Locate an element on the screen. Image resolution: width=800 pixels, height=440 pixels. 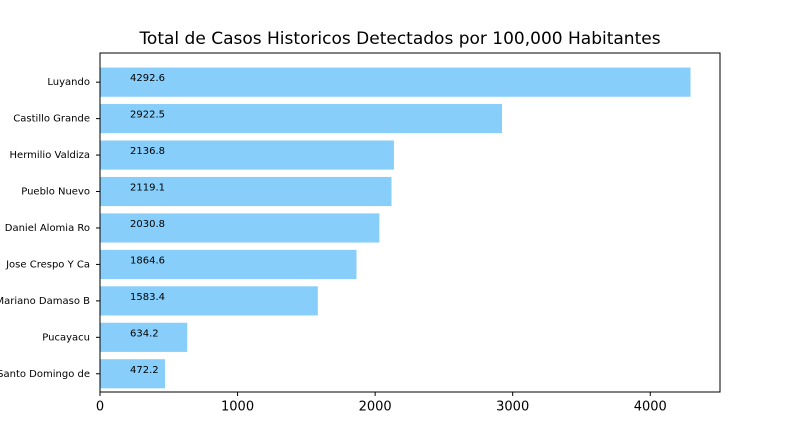
y-tick-label: Luyando is located at coordinates (68, 82).